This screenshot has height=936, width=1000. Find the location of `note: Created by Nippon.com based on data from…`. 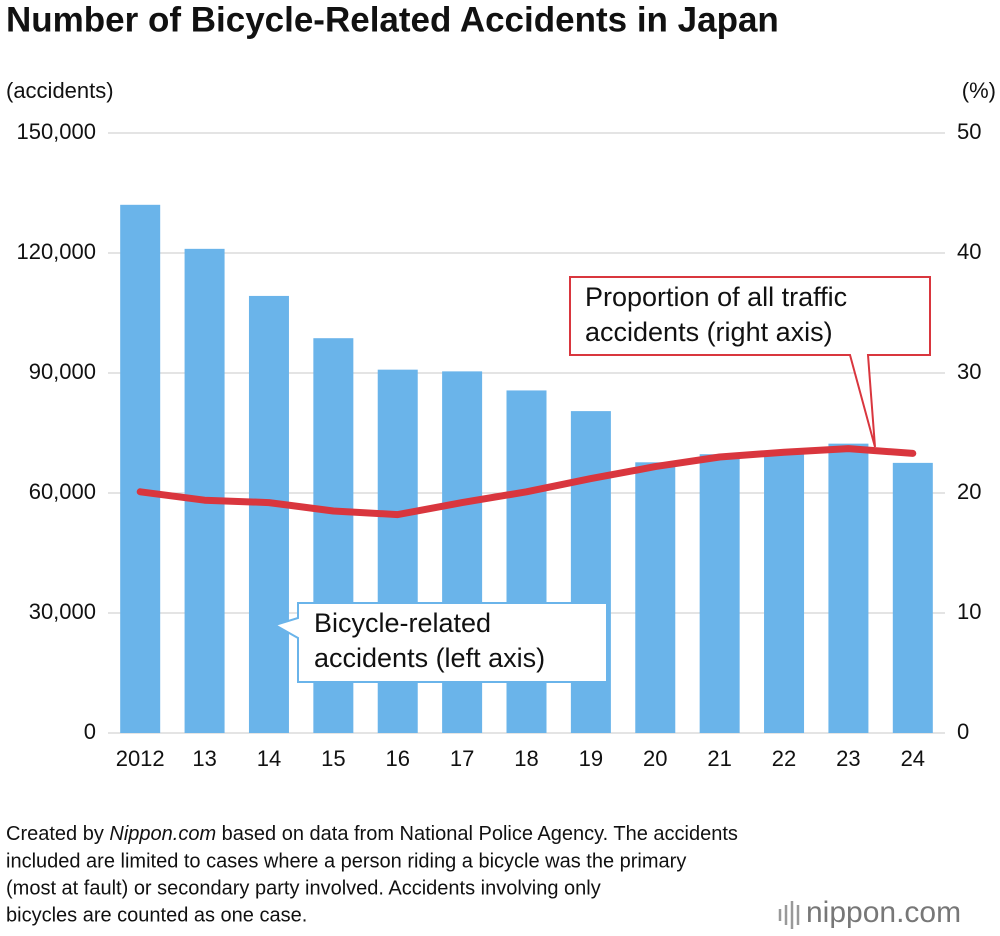

note: Created by Nippon.com based on data from… is located at coordinates (372, 834).